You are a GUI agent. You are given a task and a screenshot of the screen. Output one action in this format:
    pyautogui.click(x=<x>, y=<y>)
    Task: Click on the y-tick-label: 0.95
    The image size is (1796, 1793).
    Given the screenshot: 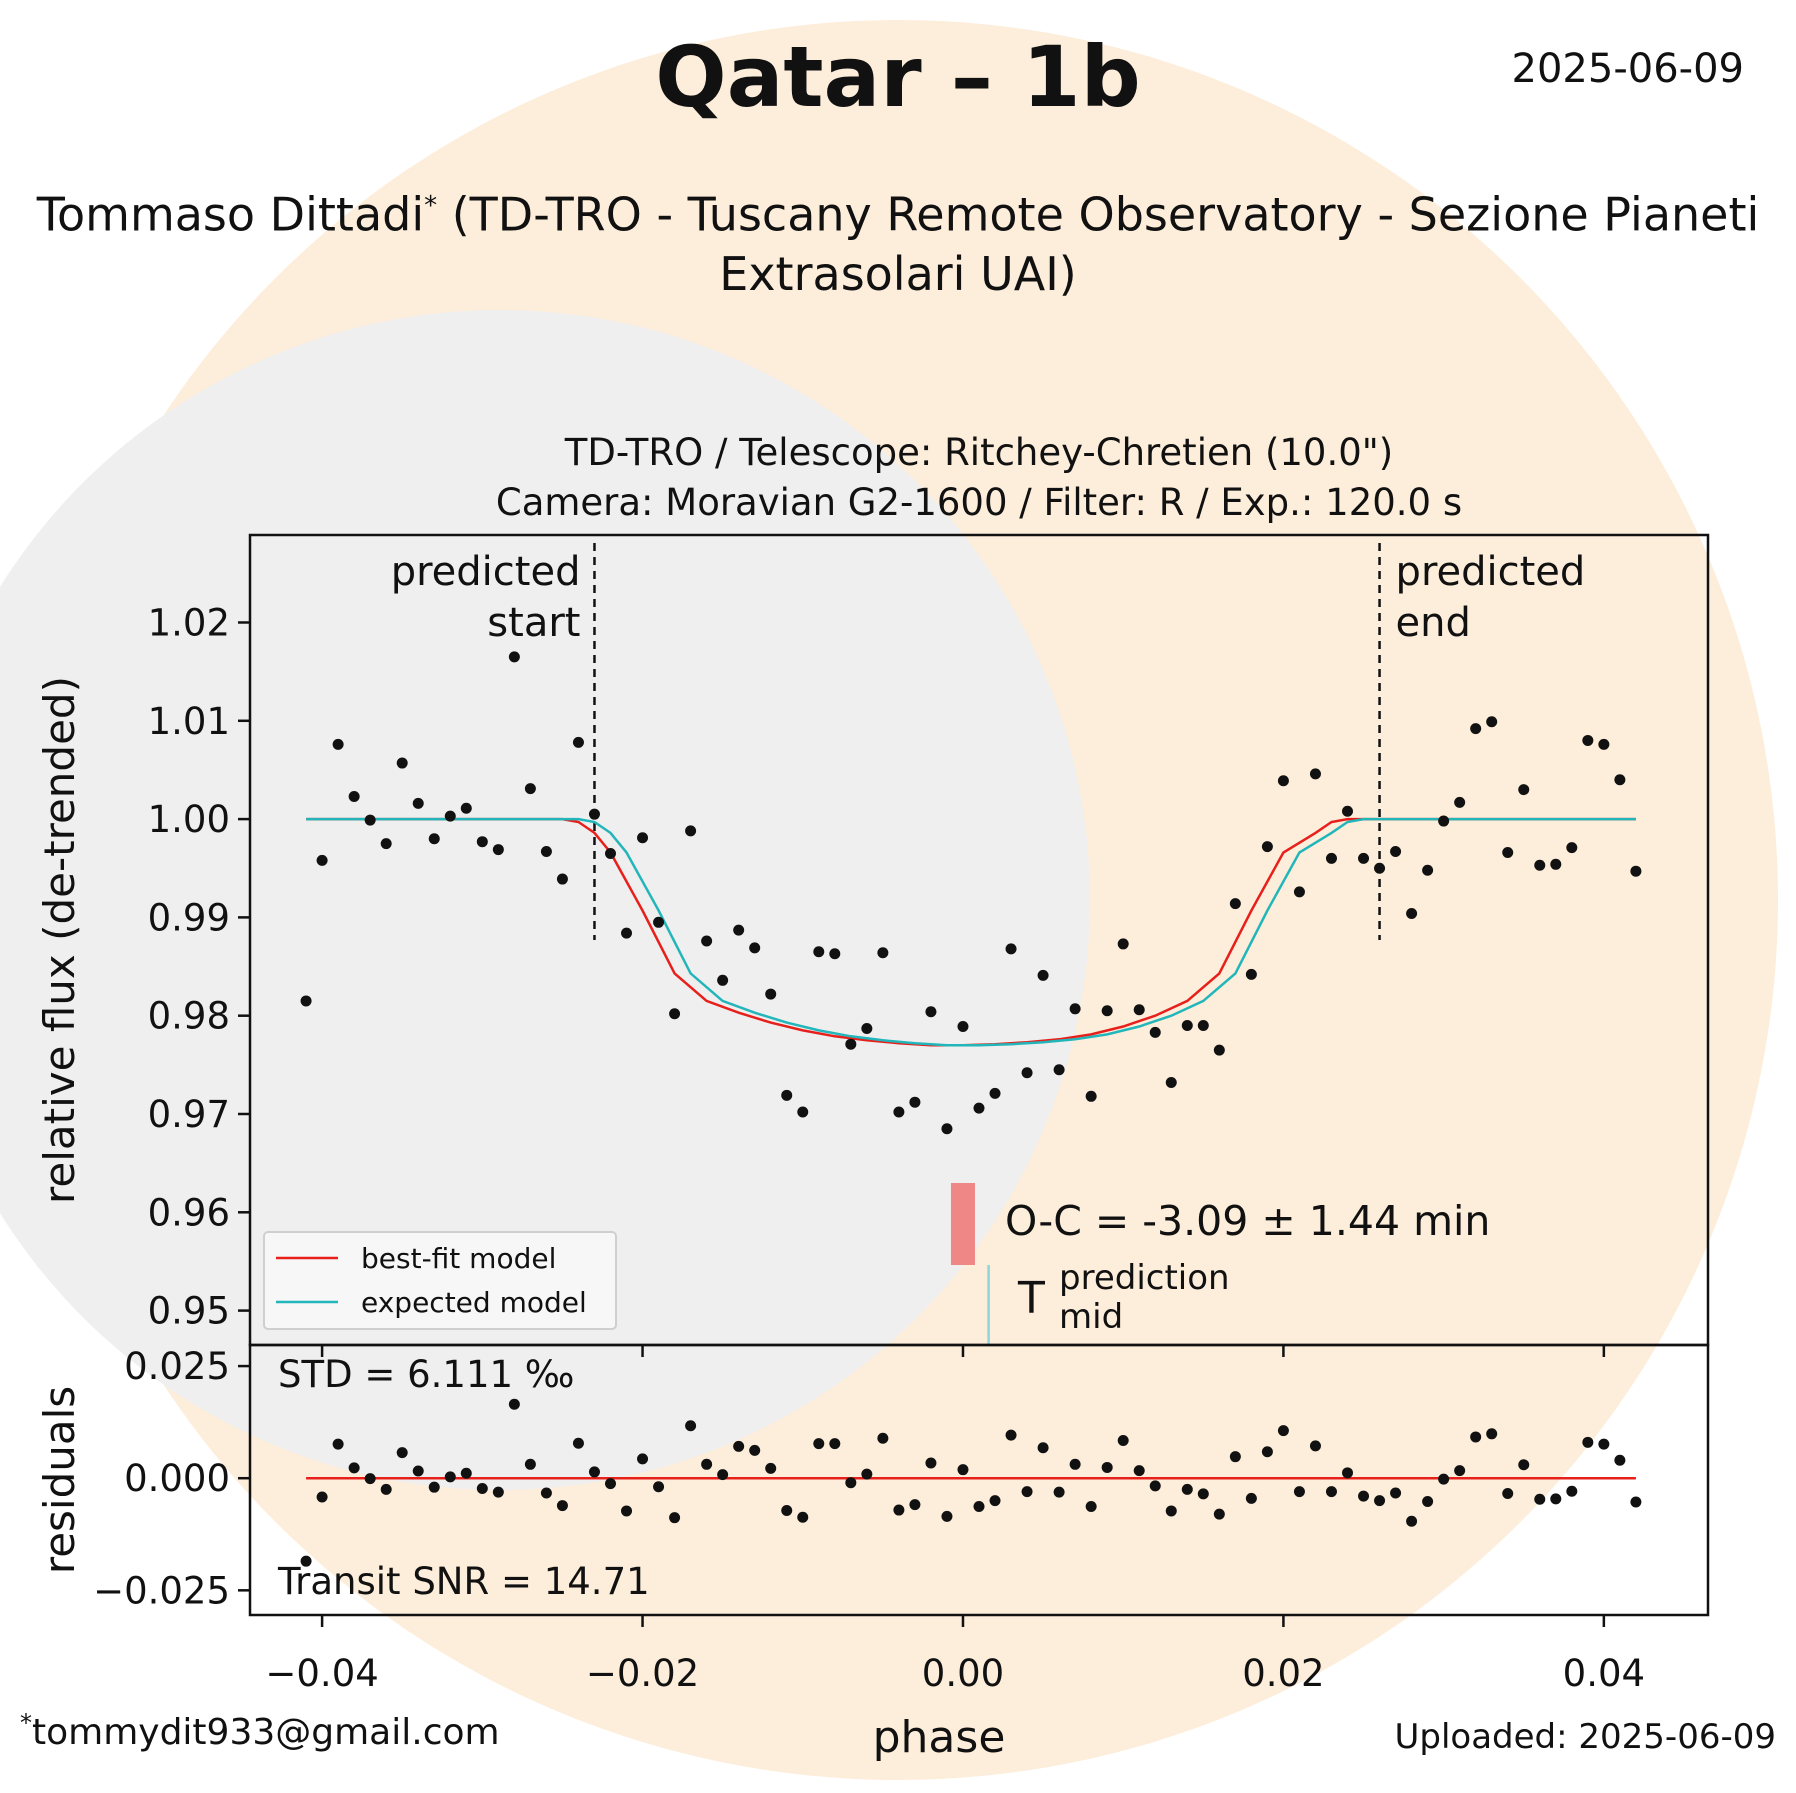 What is the action you would take?
    pyautogui.click(x=189, y=1311)
    